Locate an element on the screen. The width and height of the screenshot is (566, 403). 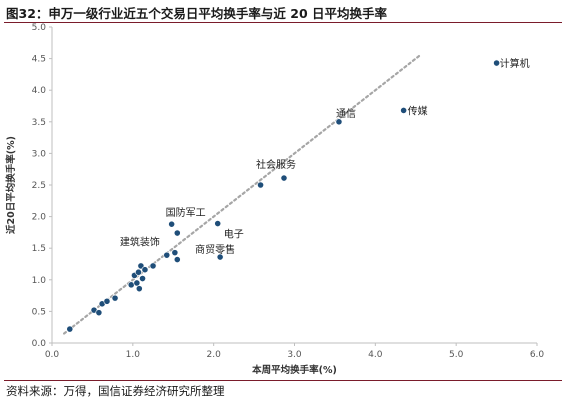
chart-title: 图32：申万一级行业近五个交易日平均换手率与近 20 日平均换手率 is located at coordinates (196, 13).